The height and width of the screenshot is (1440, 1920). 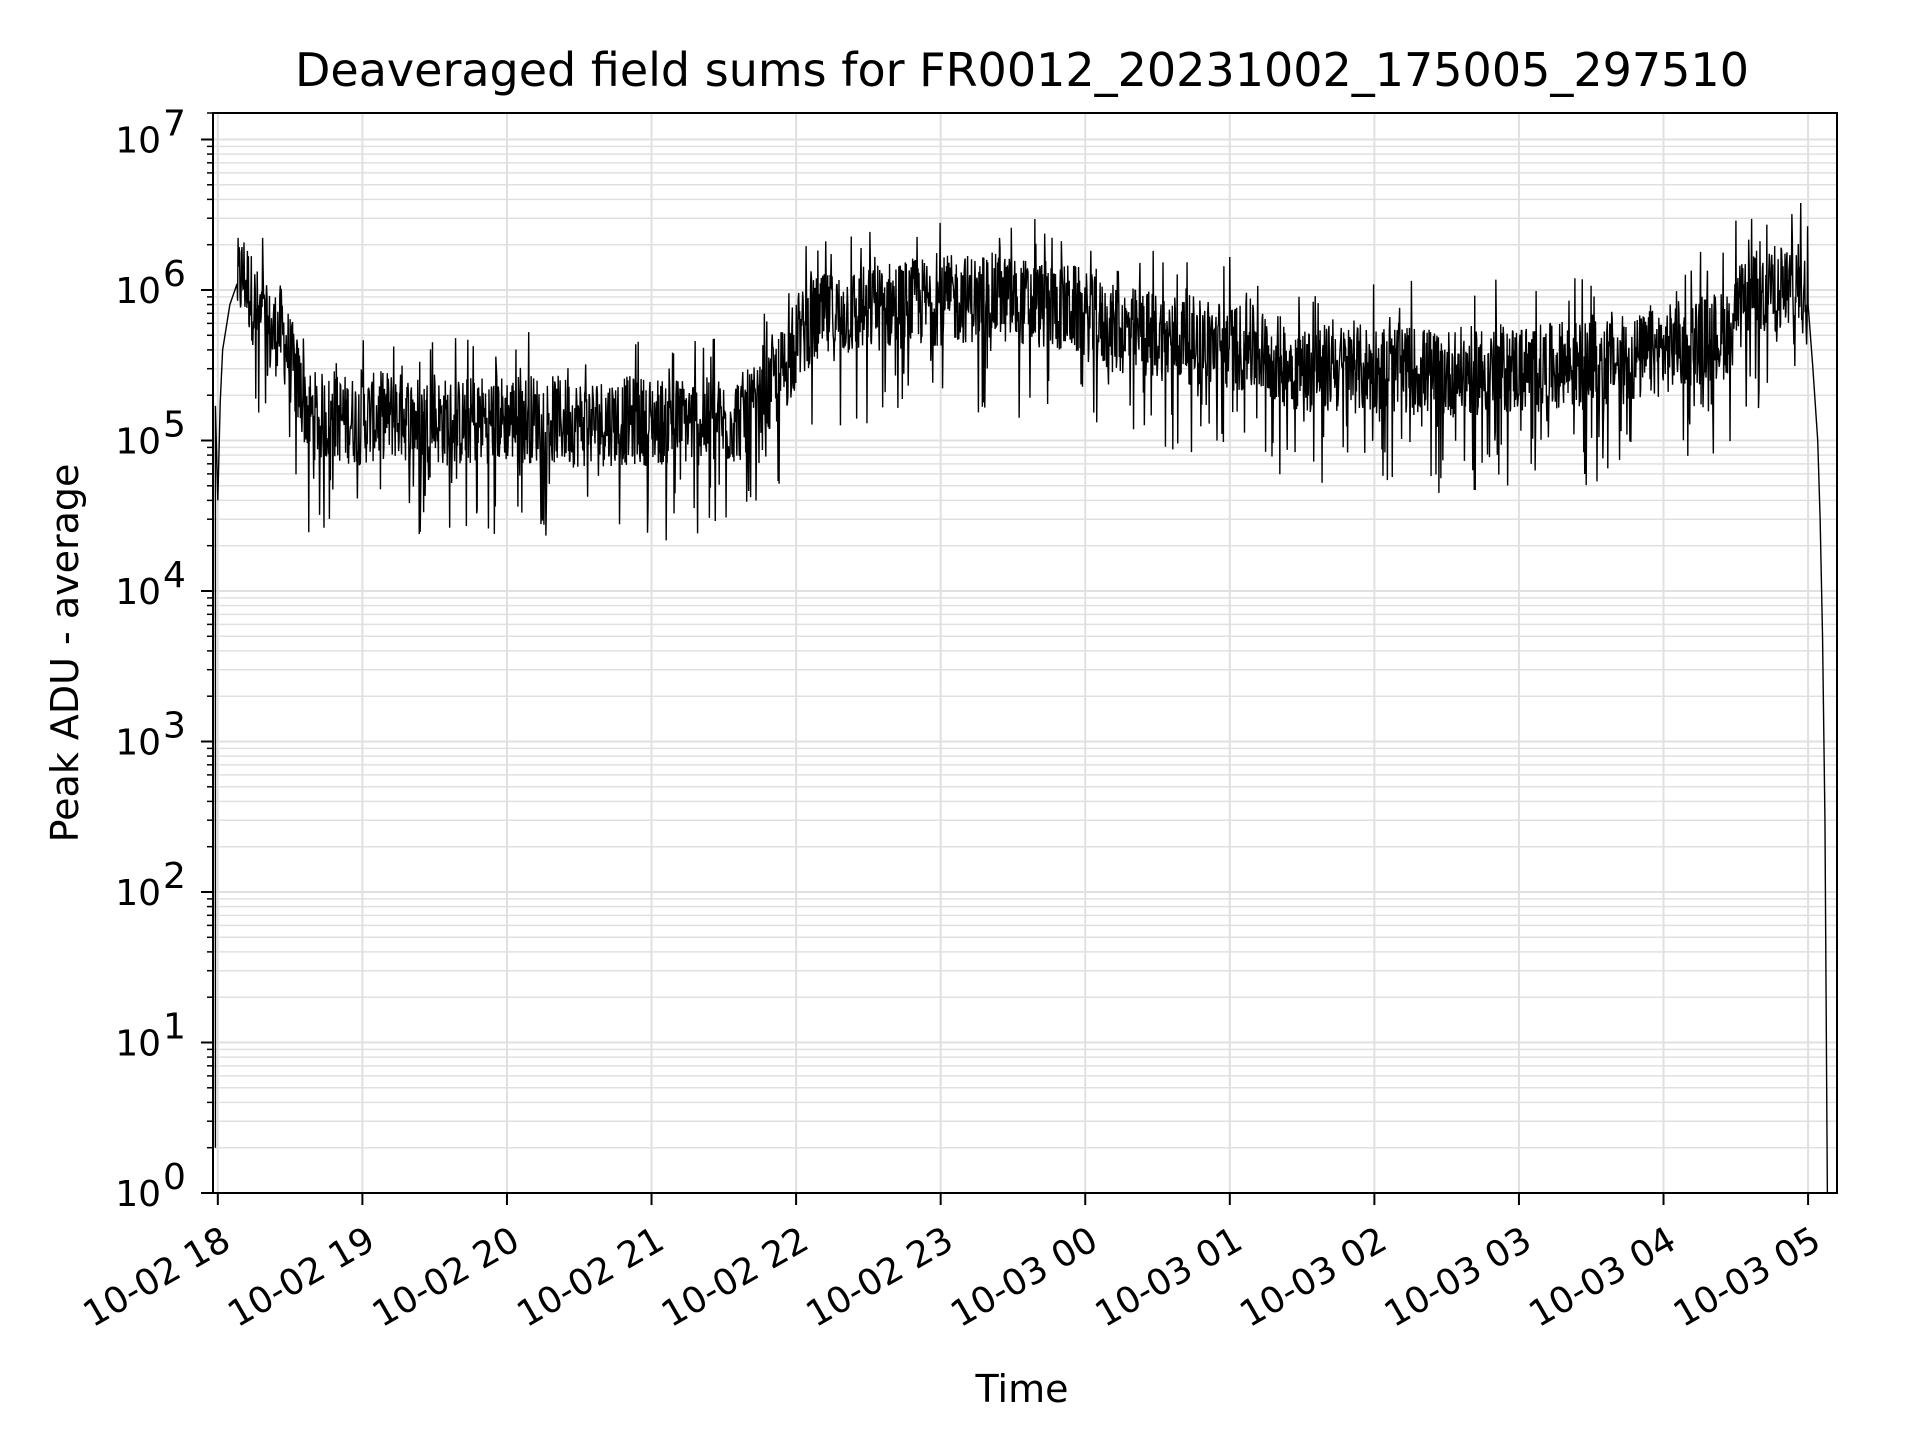 I want to click on y-tick-label: 10 7, so click(x=150, y=133).